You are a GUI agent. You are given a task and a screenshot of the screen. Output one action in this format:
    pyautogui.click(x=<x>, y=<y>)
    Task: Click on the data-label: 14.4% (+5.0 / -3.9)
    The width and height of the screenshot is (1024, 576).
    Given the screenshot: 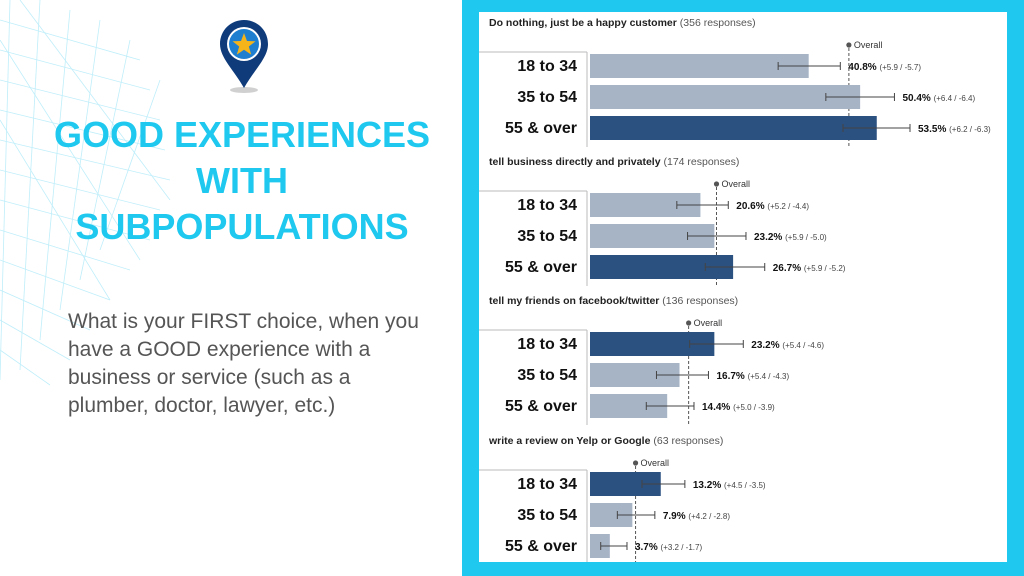 What is the action you would take?
    pyautogui.click(x=738, y=407)
    